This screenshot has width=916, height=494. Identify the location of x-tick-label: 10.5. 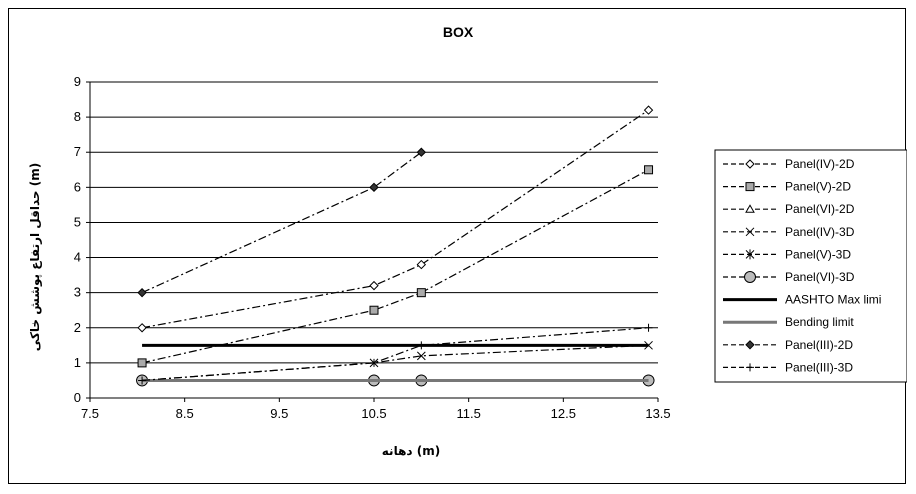
(373, 413).